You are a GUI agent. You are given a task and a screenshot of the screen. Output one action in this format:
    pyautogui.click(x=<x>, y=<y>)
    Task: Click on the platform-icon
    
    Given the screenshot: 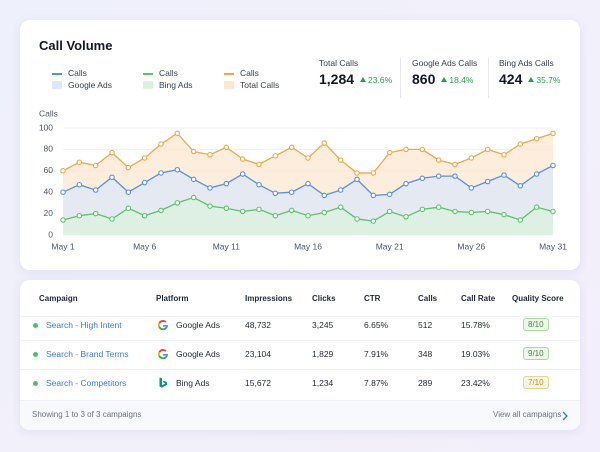 What is the action you would take?
    pyautogui.click(x=163, y=382)
    